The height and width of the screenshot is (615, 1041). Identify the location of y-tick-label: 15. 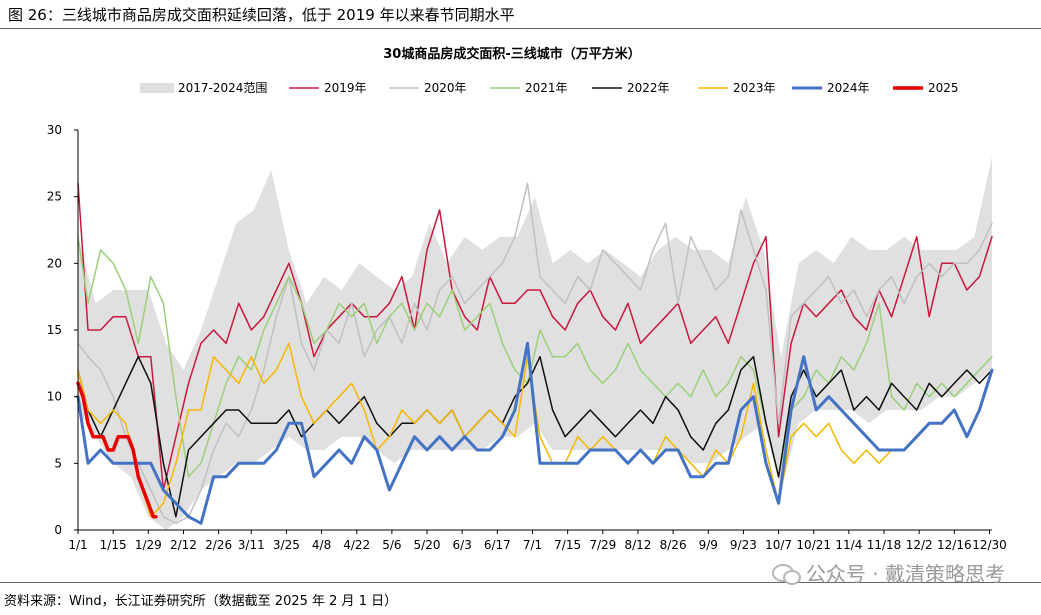
(54, 330).